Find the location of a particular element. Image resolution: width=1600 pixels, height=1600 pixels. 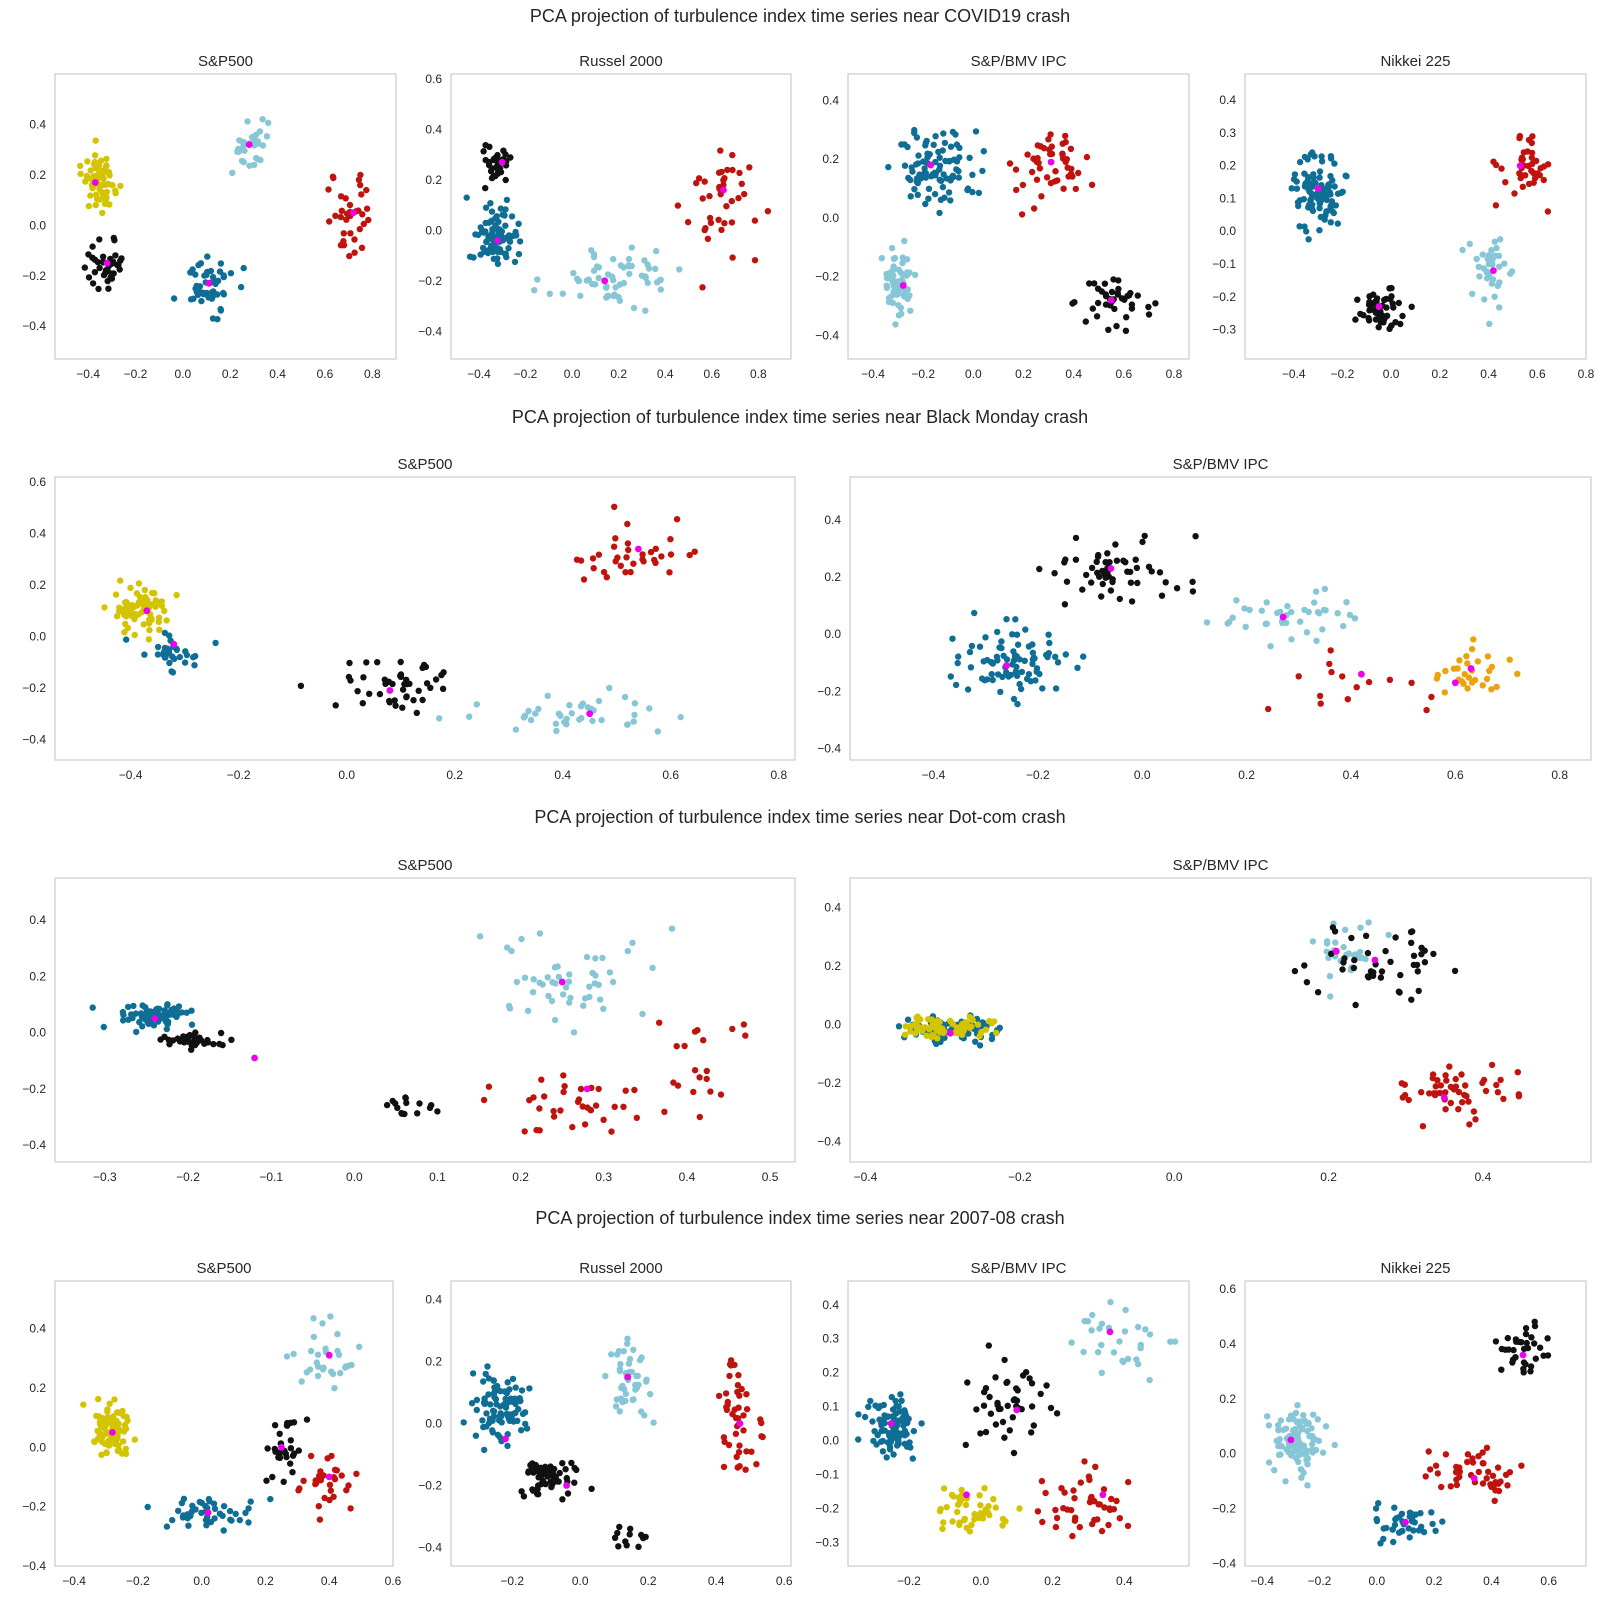

y-tick-label: −0.3 is located at coordinates (1224, 330).